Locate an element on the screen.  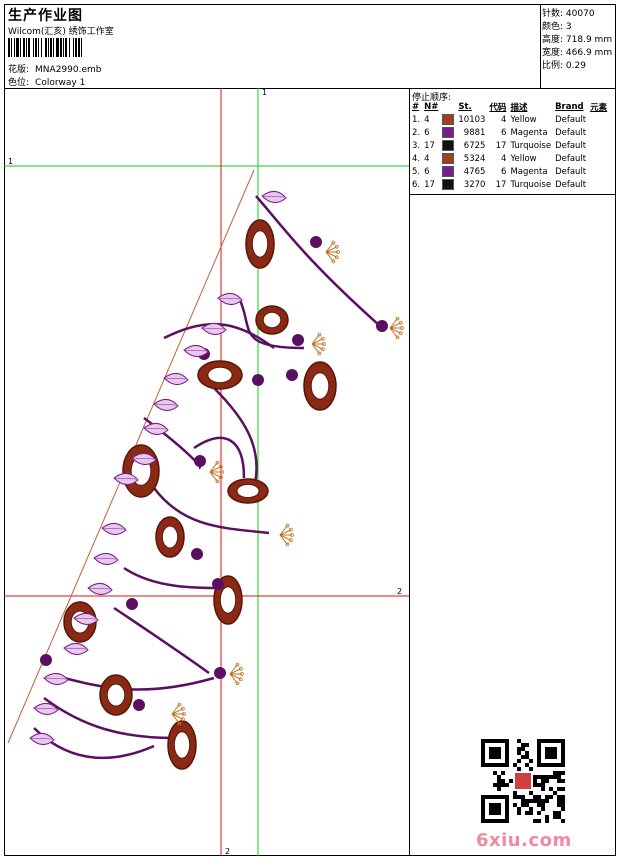
stitch-count-cell: 6725 is located at coordinates (474, 145).